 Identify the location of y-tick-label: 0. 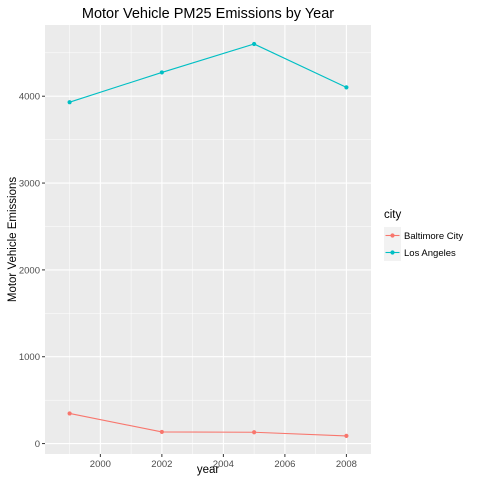
(37, 444).